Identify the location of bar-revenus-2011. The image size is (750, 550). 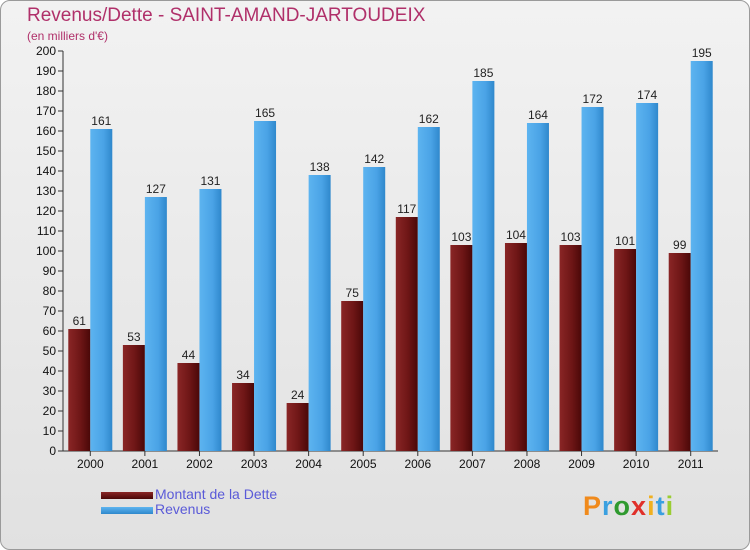
(701, 256).